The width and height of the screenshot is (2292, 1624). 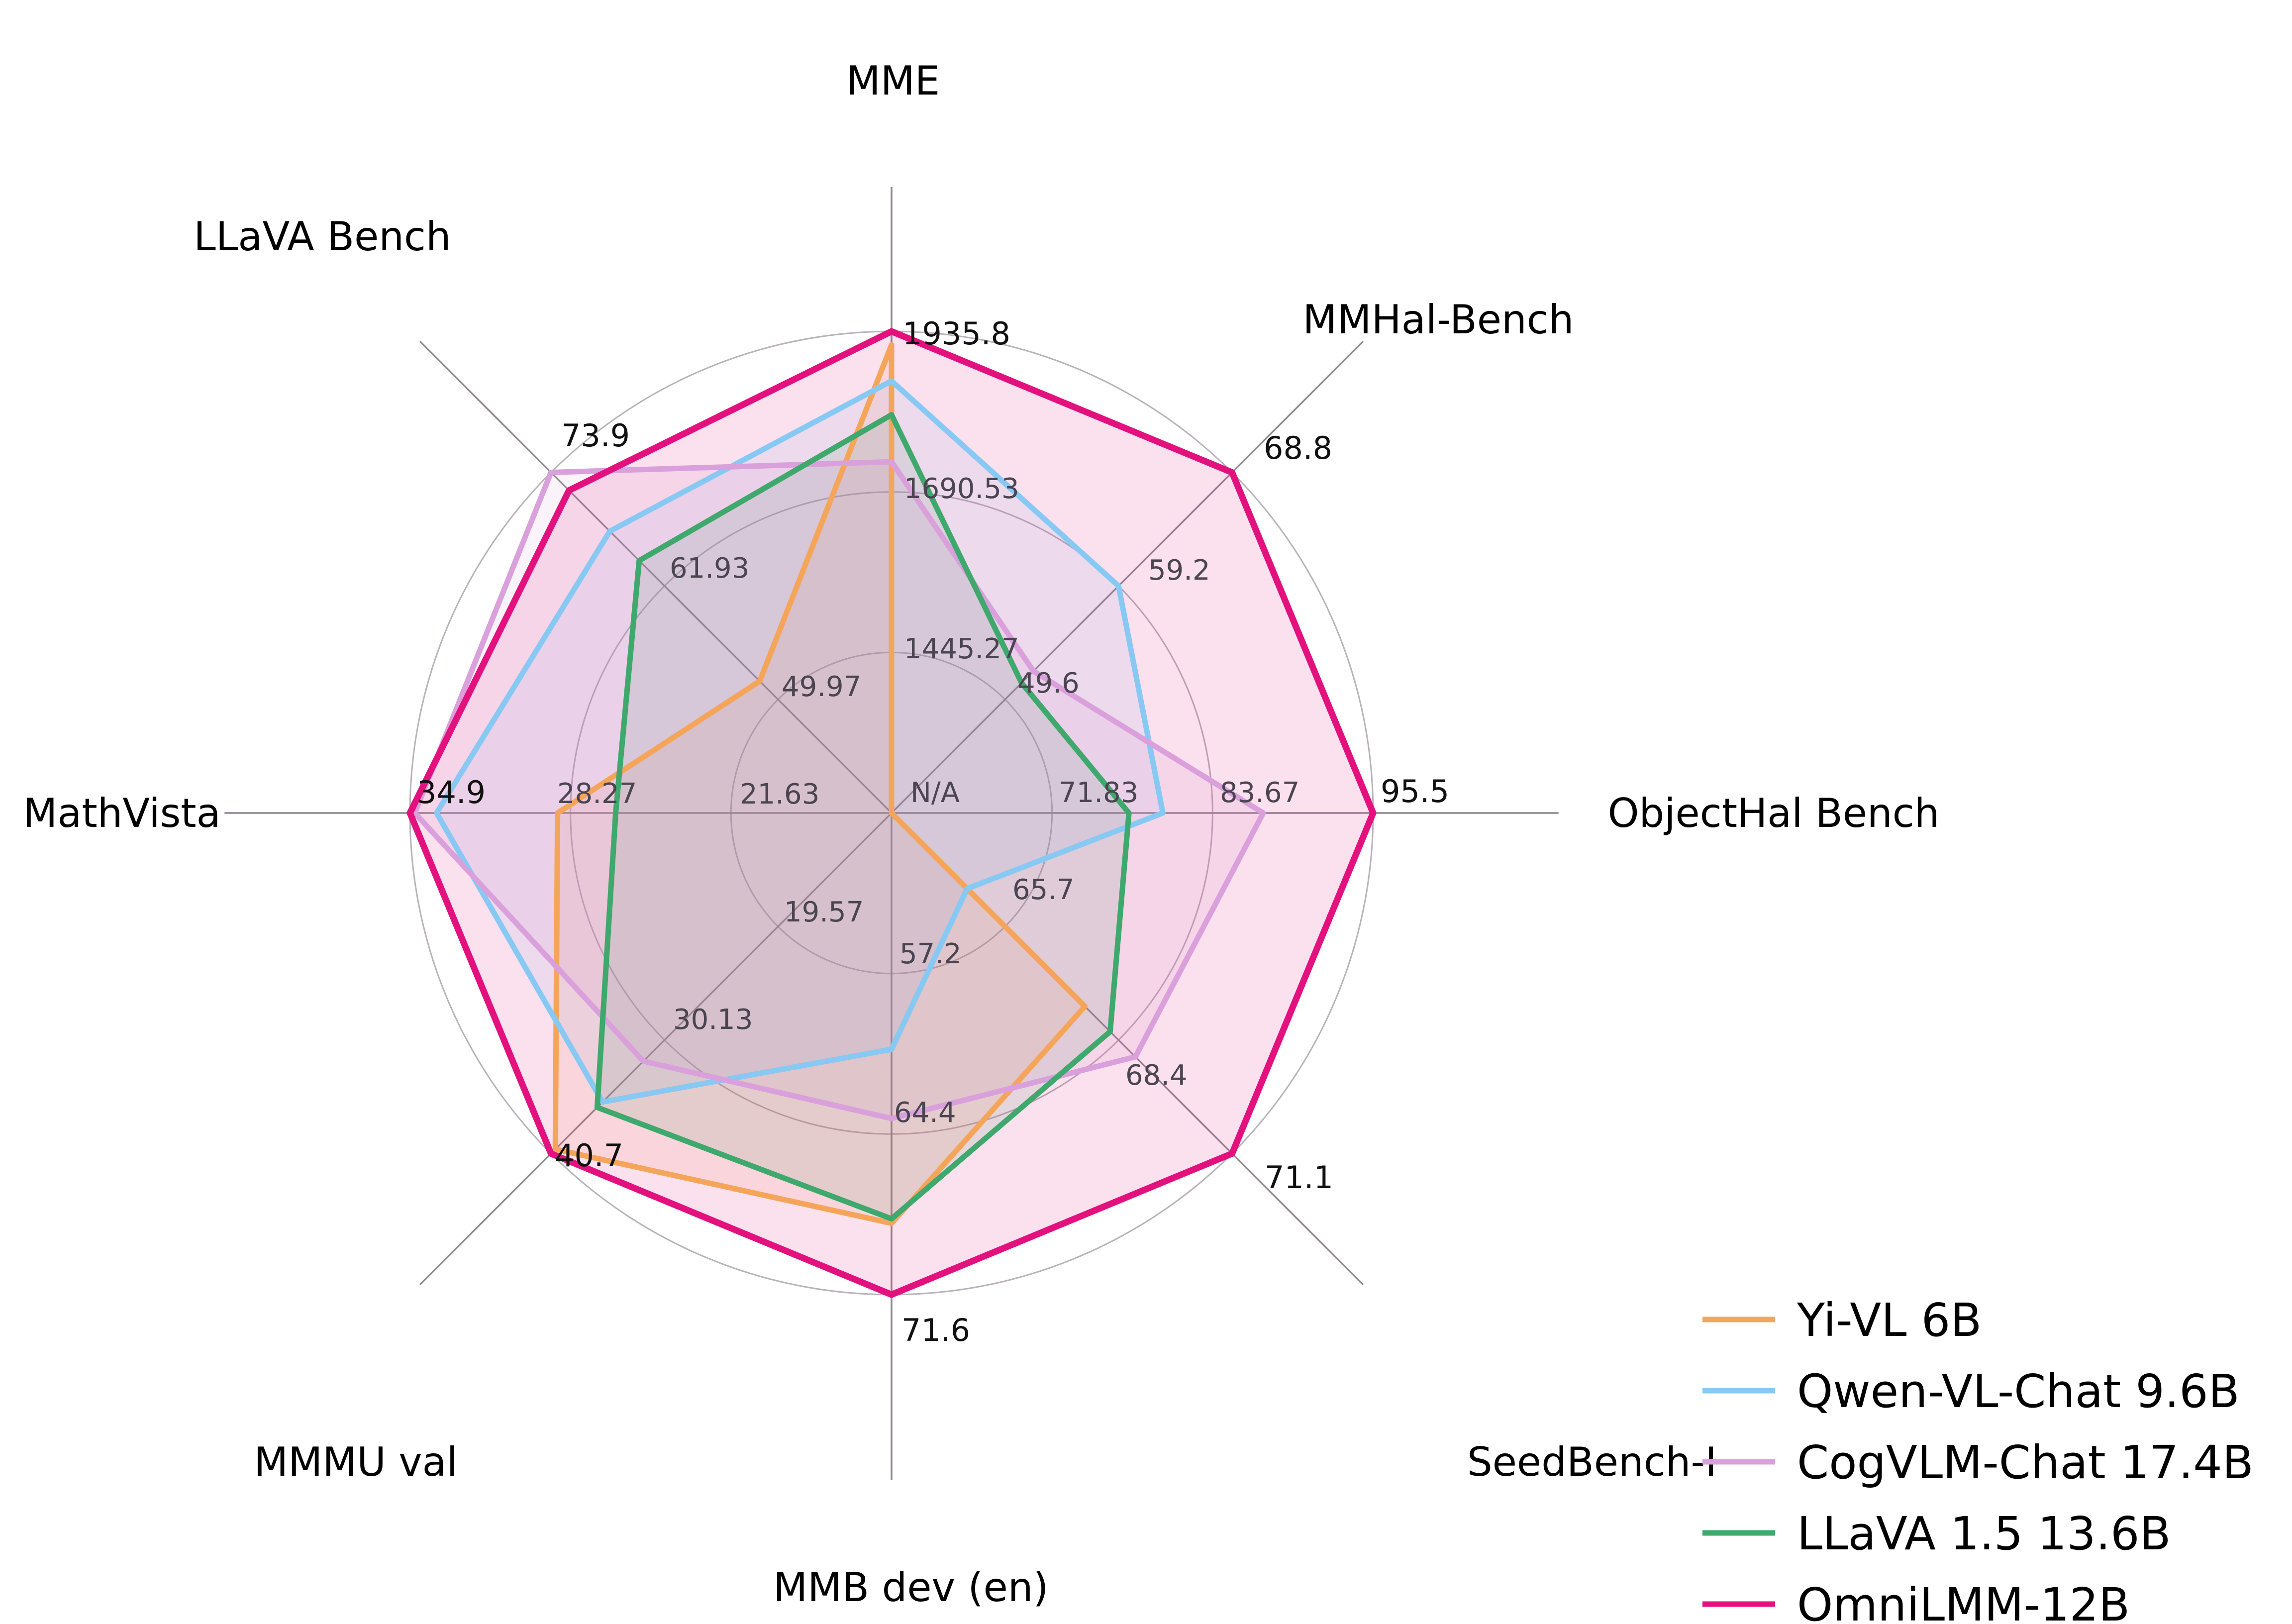 What do you see at coordinates (821, 687) in the screenshot?
I see `tick-label: 49.97` at bounding box center [821, 687].